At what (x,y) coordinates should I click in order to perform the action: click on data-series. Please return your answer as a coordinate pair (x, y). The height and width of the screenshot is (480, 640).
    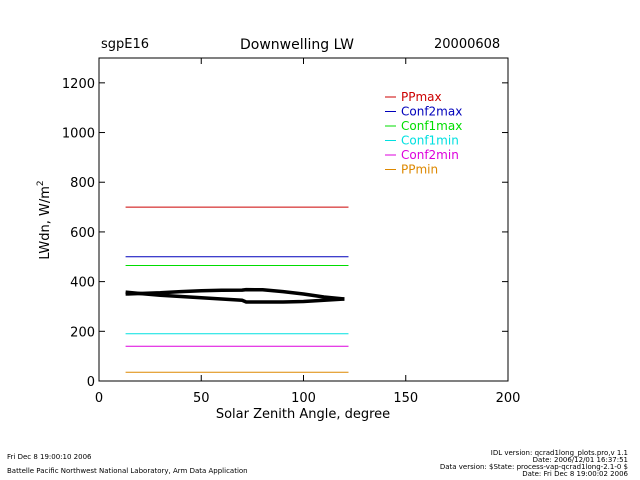
    Looking at the image, I should click on (235, 295).